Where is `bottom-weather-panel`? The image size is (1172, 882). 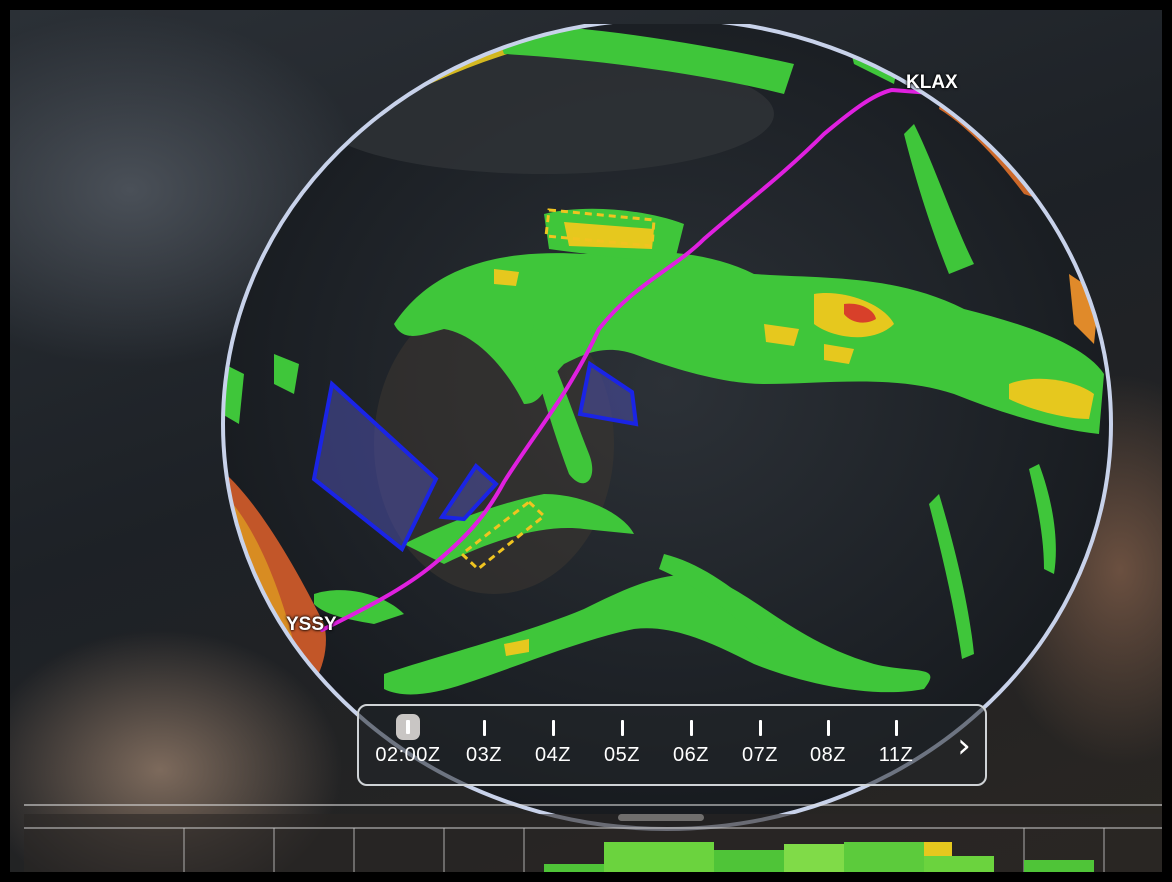 bottom-weather-panel is located at coordinates (596, 847).